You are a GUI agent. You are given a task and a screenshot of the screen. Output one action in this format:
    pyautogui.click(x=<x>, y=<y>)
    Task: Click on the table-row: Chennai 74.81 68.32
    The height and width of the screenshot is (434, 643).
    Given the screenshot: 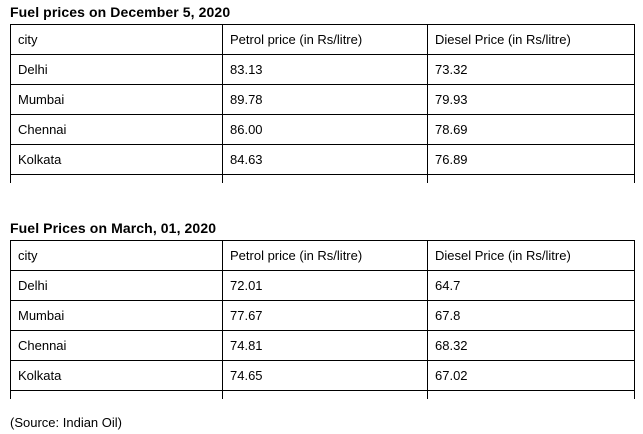 What is the action you would take?
    pyautogui.click(x=322, y=345)
    